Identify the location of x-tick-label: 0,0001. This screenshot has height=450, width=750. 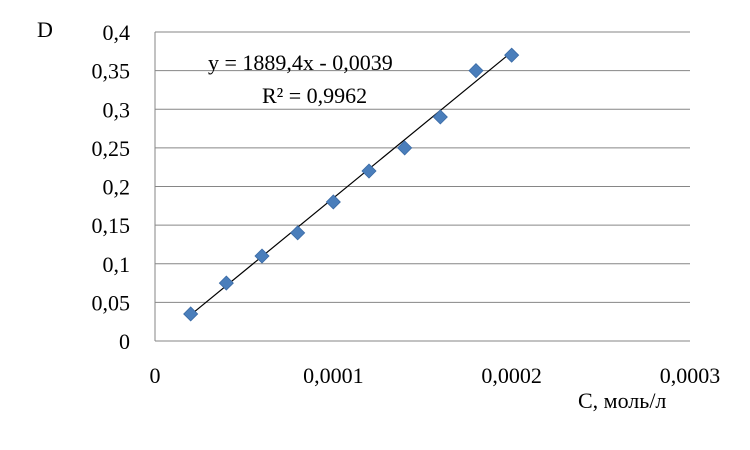
(333, 375).